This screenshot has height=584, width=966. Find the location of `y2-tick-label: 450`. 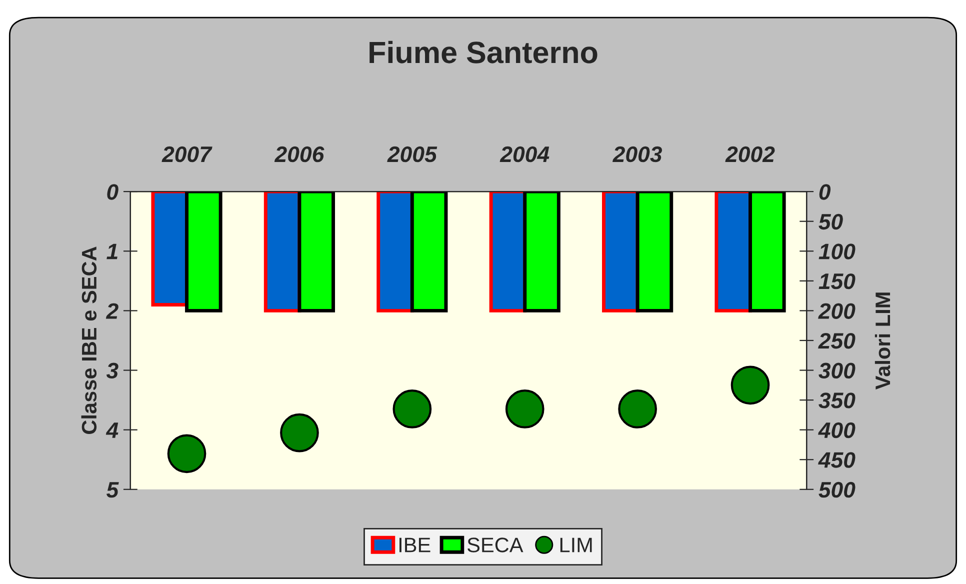

y2-tick-label: 450 is located at coordinates (837, 460).